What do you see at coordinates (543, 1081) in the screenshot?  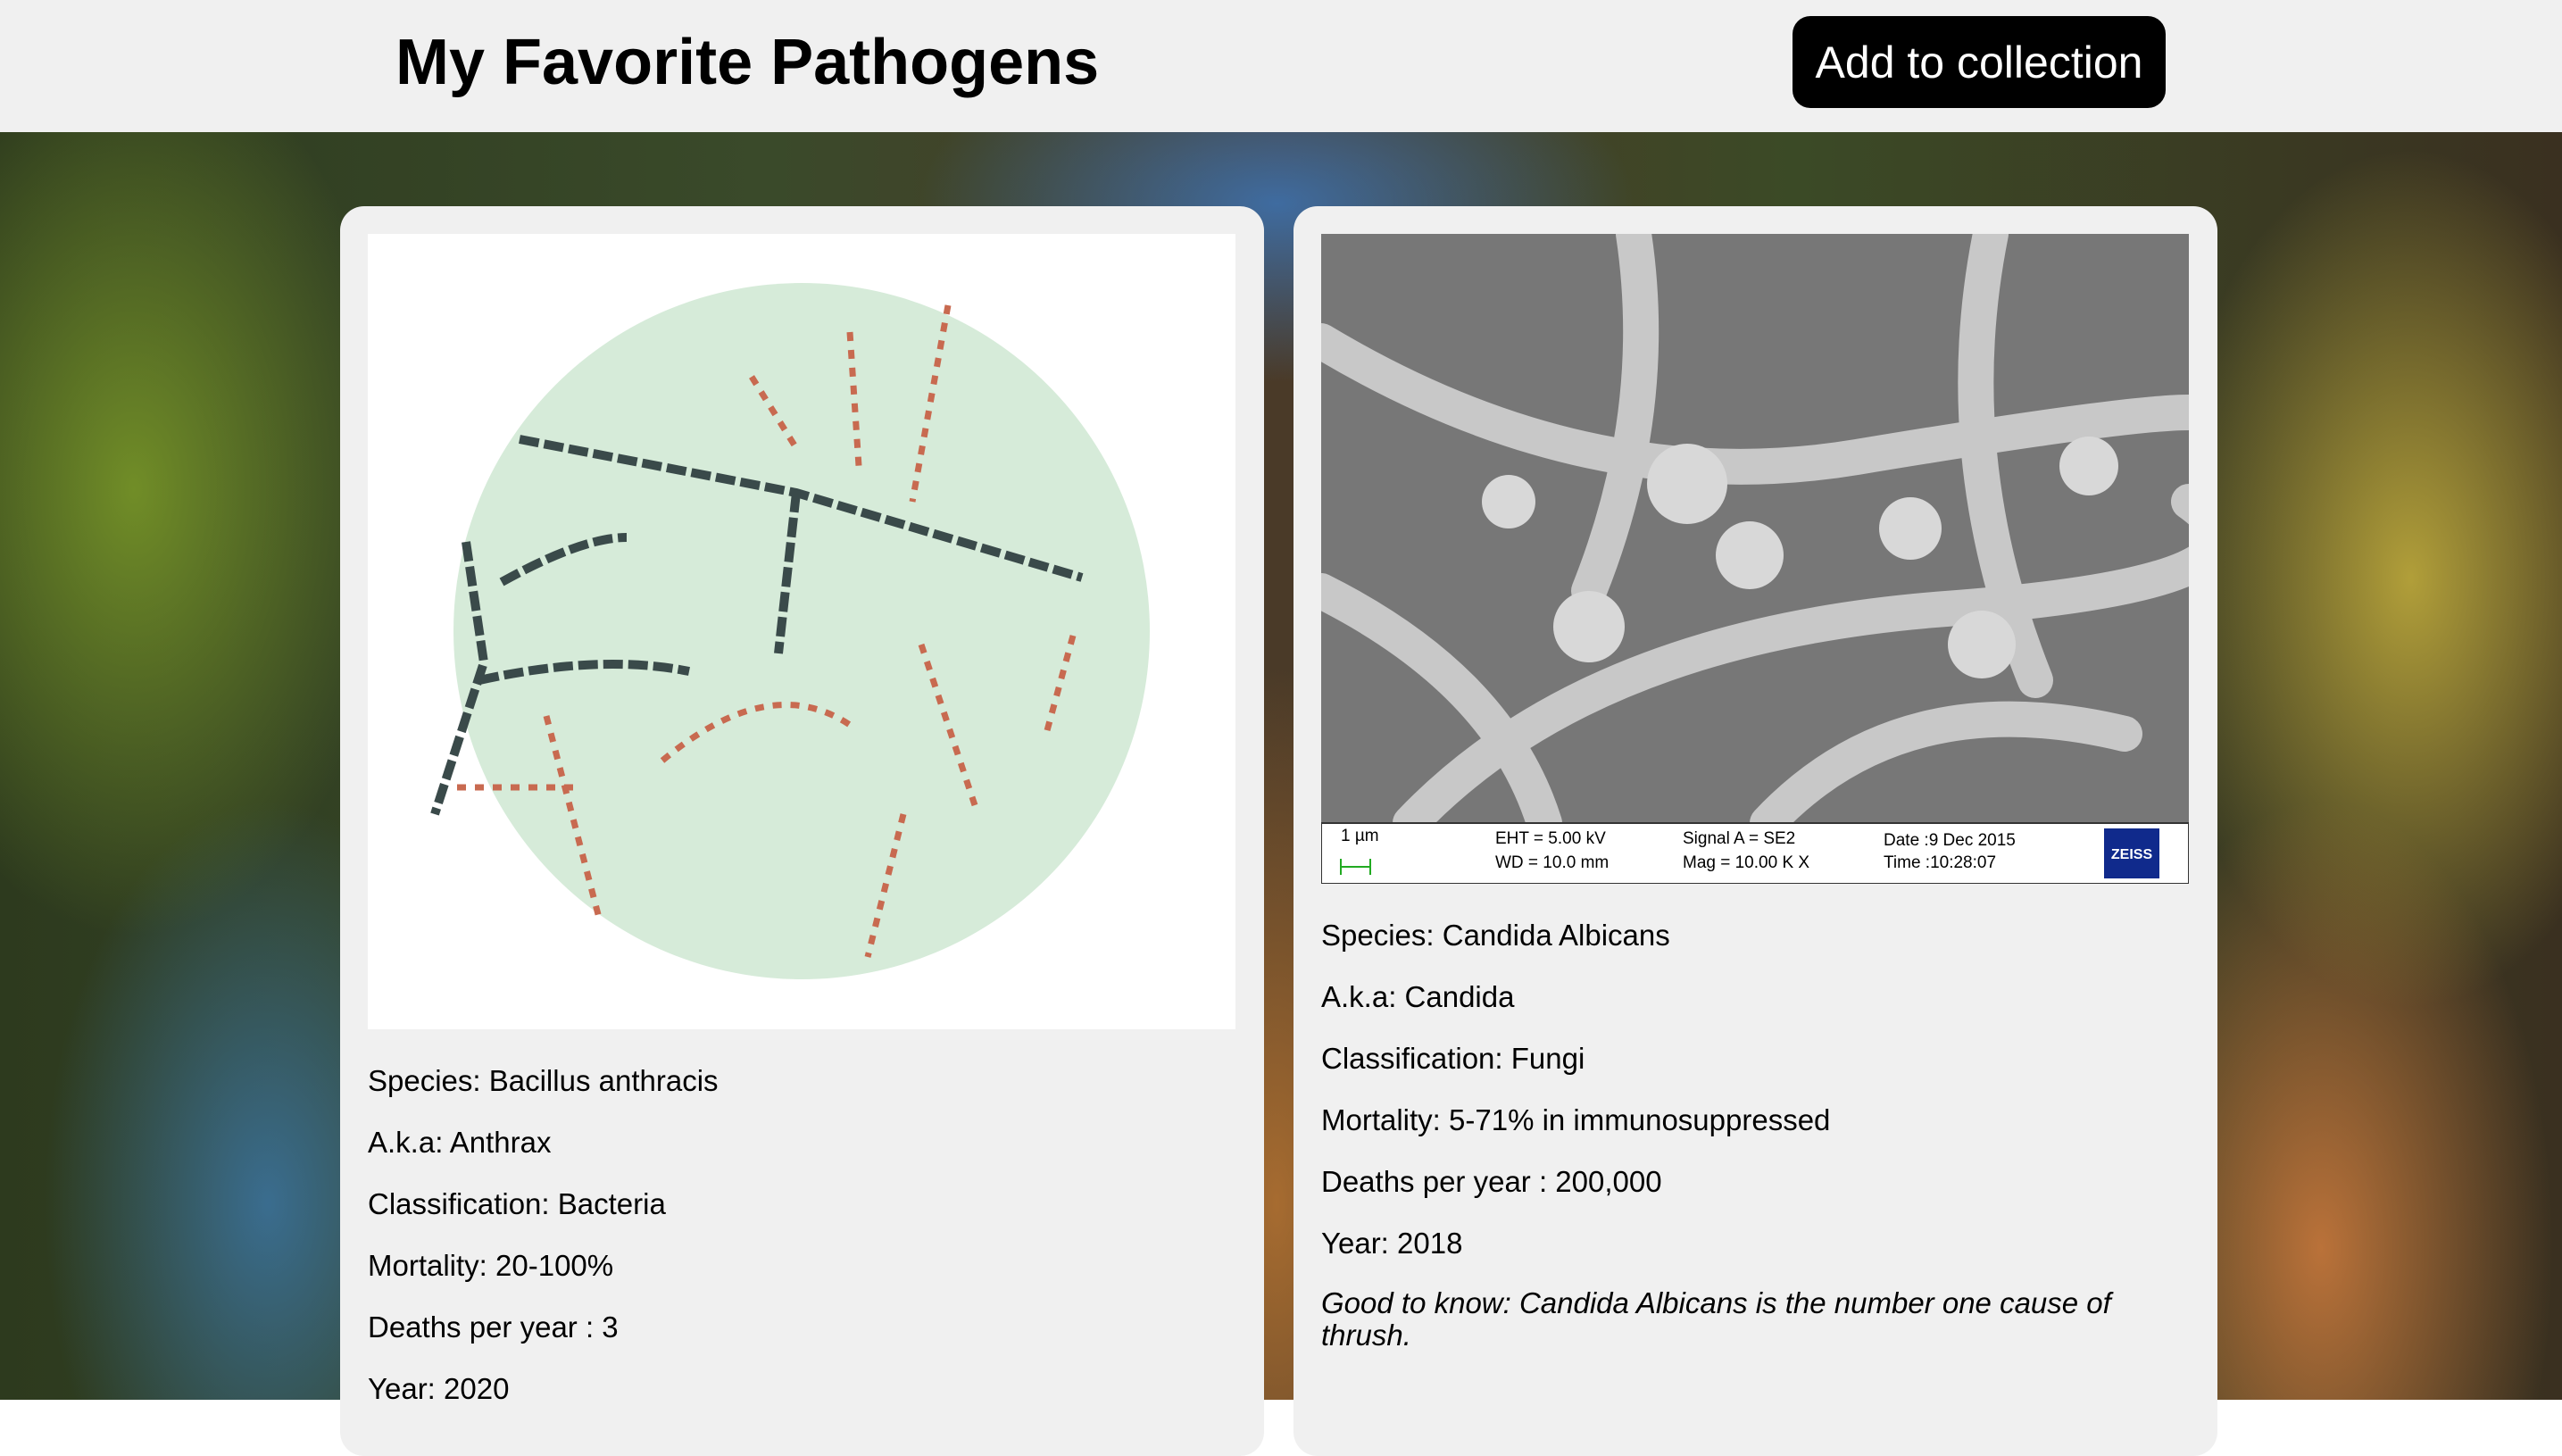 I see `info-line: Species: Bacillus anthracis` at bounding box center [543, 1081].